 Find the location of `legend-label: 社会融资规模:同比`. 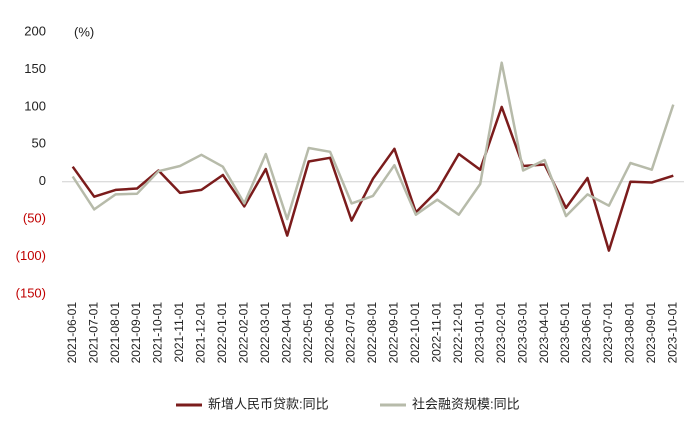

legend-label: 社会融资规模:同比 is located at coordinates (466, 403).